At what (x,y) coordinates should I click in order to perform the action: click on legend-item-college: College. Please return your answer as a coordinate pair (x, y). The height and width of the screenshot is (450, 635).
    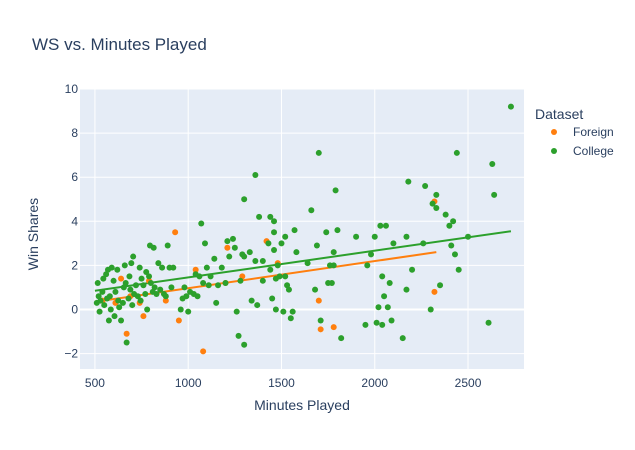
    Looking at the image, I should click on (582, 151).